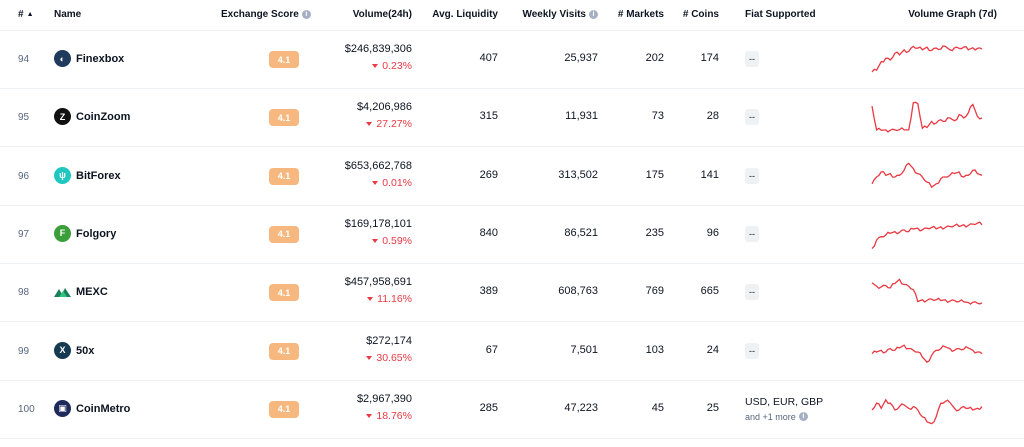 This screenshot has height=447, width=1024. Describe the element at coordinates (581, 232) in the screenshot. I see `visits-value: 86,521` at that location.